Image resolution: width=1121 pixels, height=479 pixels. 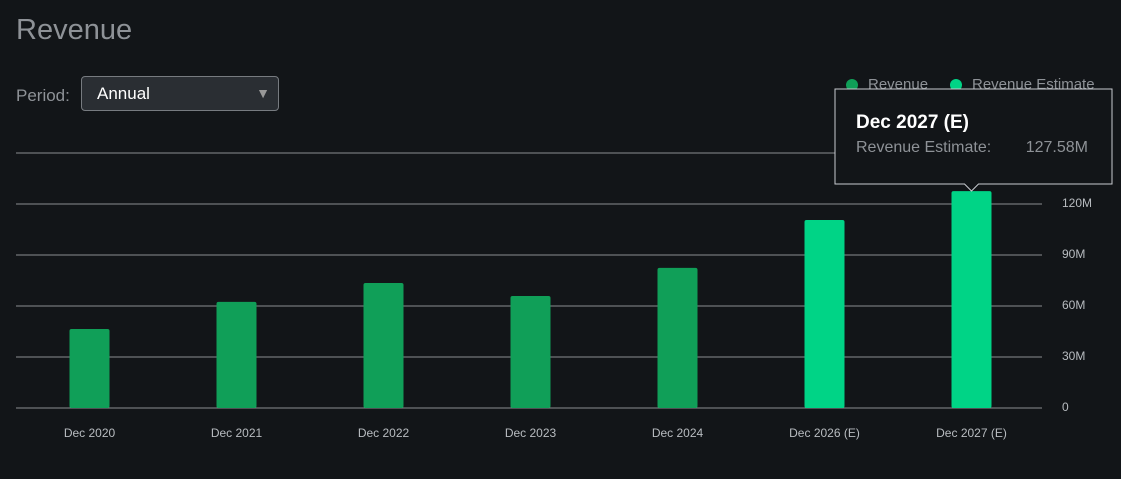 What do you see at coordinates (1065, 407) in the screenshot?
I see `y-tick-label: 0` at bounding box center [1065, 407].